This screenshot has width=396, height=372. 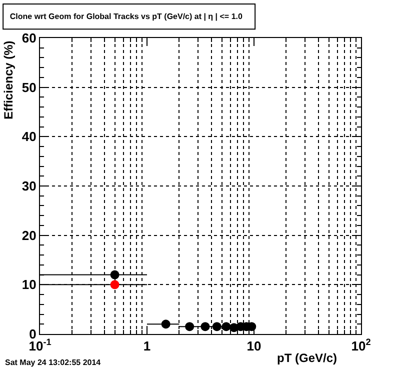 I want to click on x-tick-label: 10, so click(x=254, y=346).